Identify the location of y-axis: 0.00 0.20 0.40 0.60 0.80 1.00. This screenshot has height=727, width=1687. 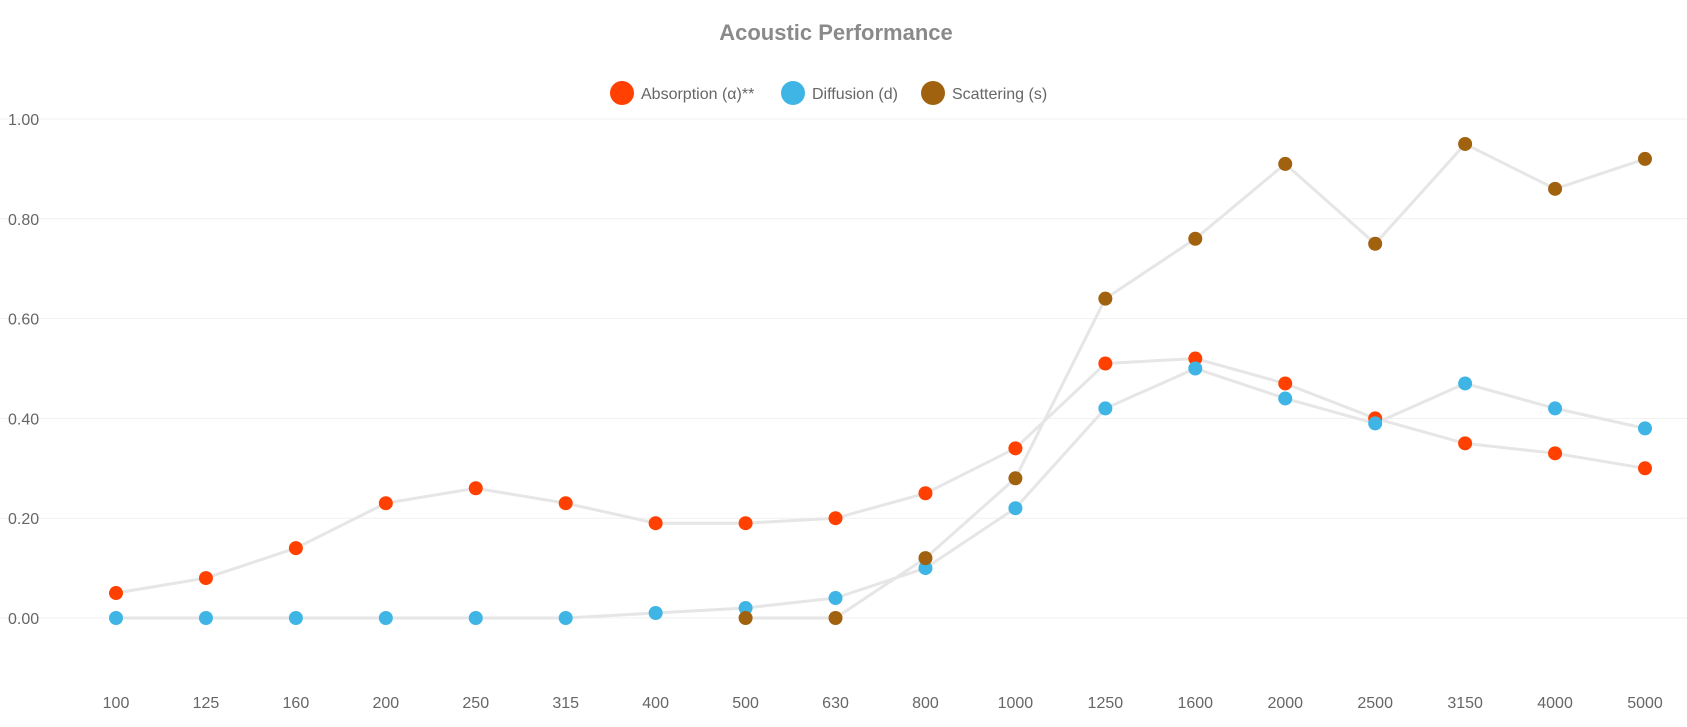
(23, 370).